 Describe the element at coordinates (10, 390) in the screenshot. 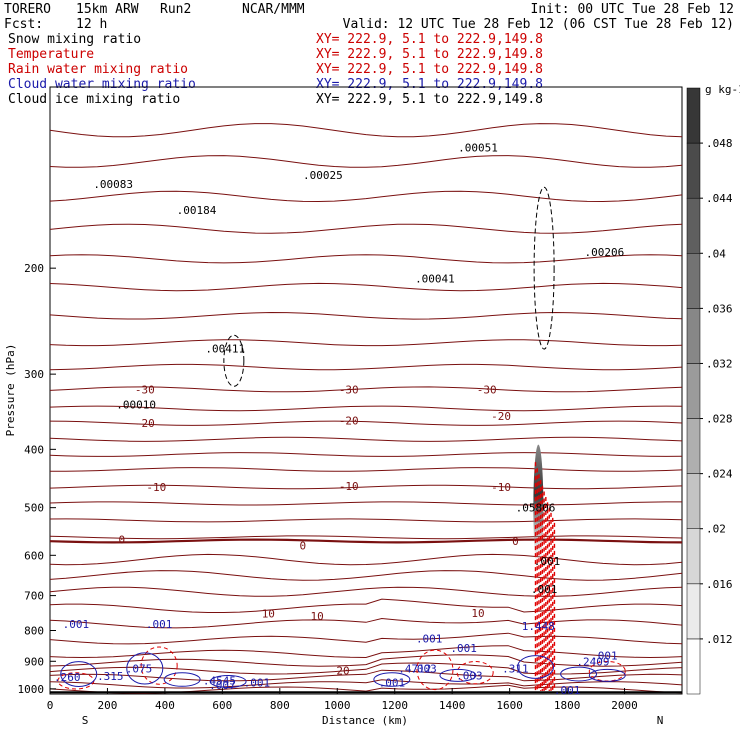

I see `y-axis-title: Pressure (hPa)` at that location.